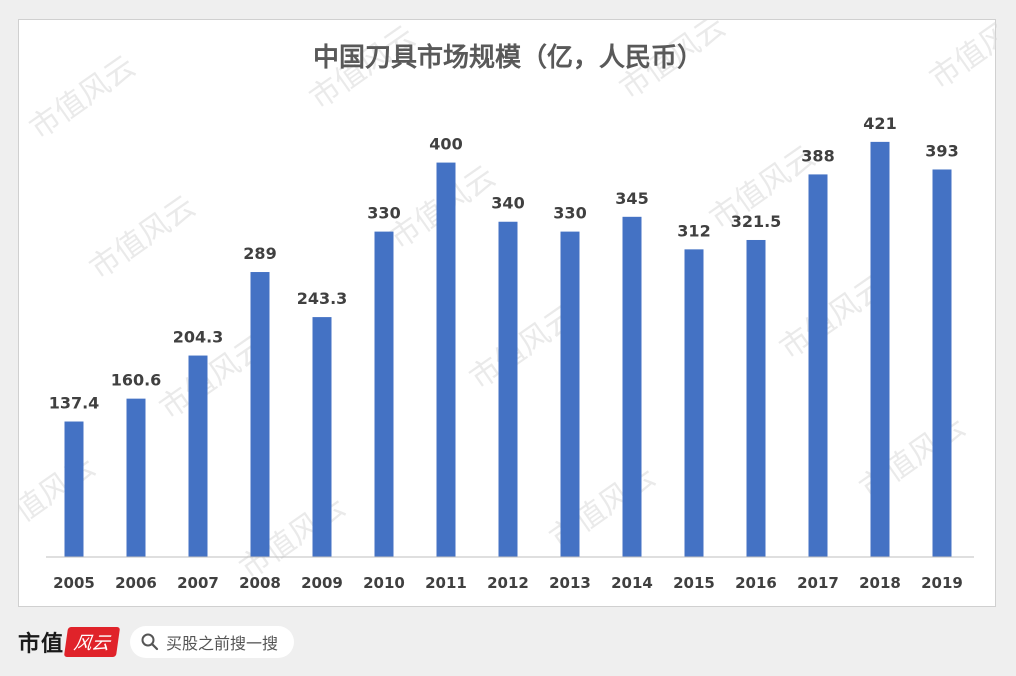 The width and height of the screenshot is (1016, 676). What do you see at coordinates (569, 213) in the screenshot?
I see `data-label-2013: 330` at bounding box center [569, 213].